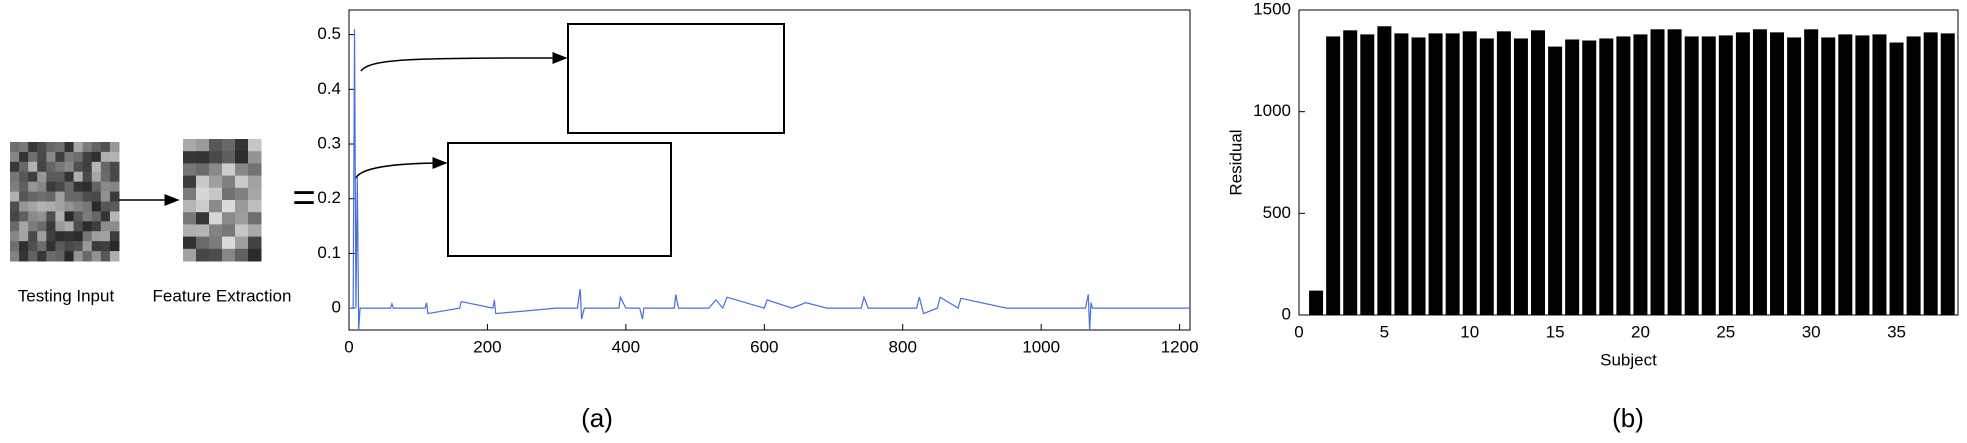 This screenshot has height=443, width=1967. What do you see at coordinates (1272, 9) in the screenshot?
I see `y-tick-label: 1500` at bounding box center [1272, 9].